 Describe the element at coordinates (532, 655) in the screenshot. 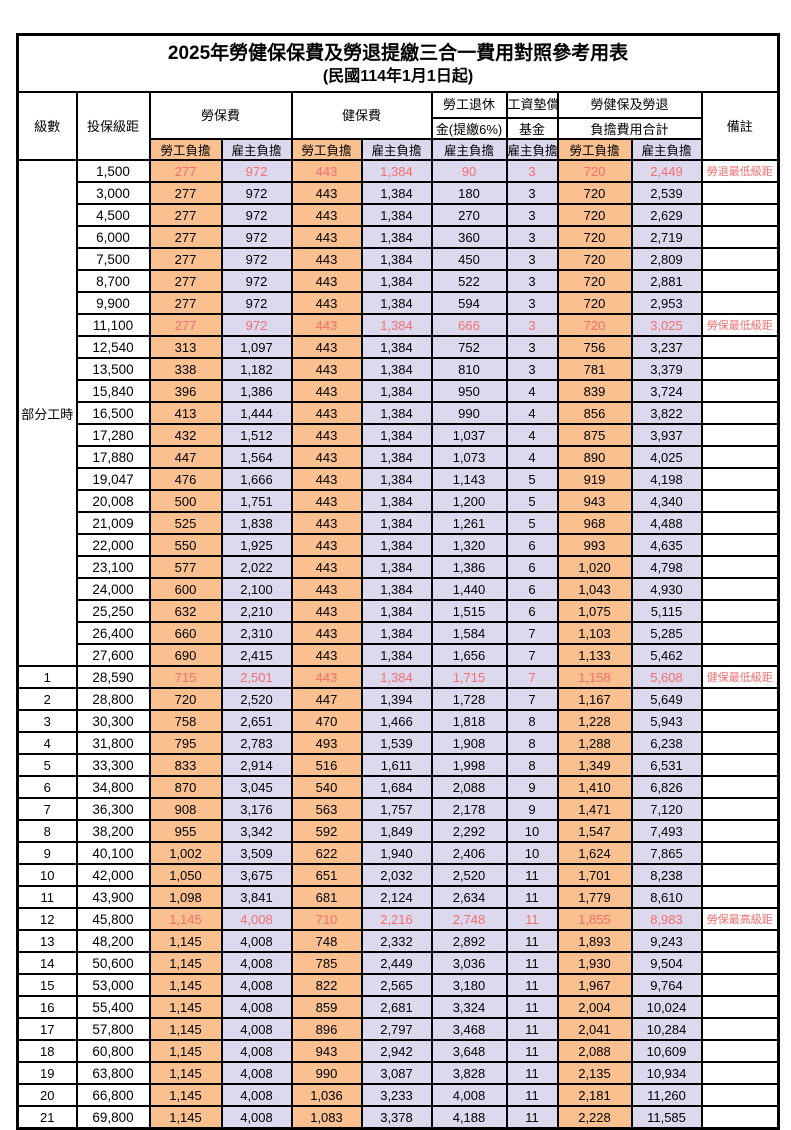

I see `wage-fund-employer-cell: 7` at that location.